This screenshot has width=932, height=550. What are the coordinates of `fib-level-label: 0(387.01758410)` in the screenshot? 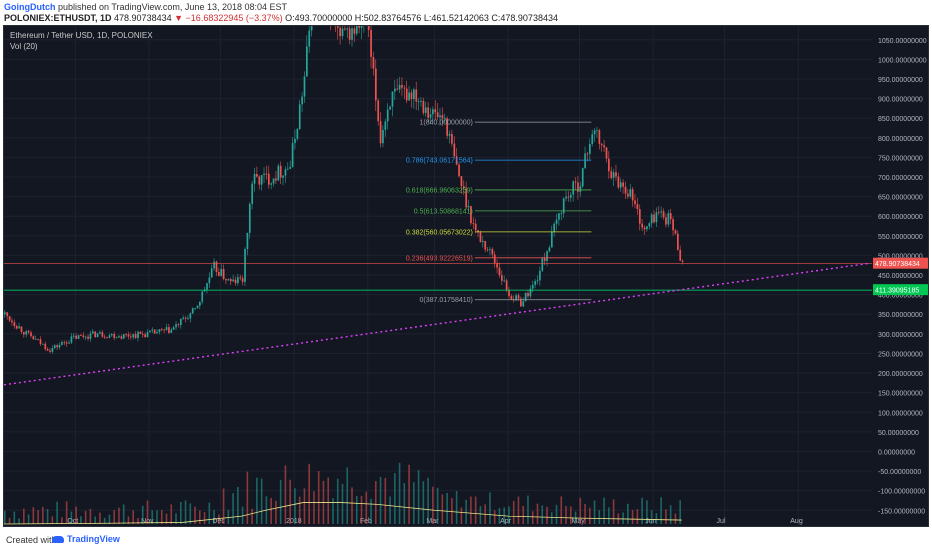 It's located at (446, 300).